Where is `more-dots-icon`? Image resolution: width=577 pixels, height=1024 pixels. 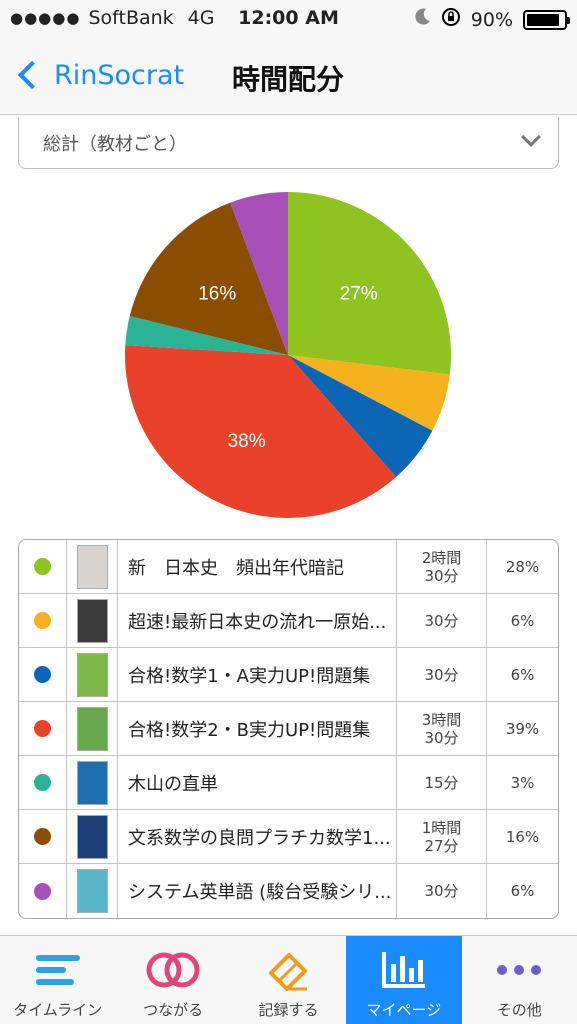
more-dots-icon is located at coordinates (519, 970).